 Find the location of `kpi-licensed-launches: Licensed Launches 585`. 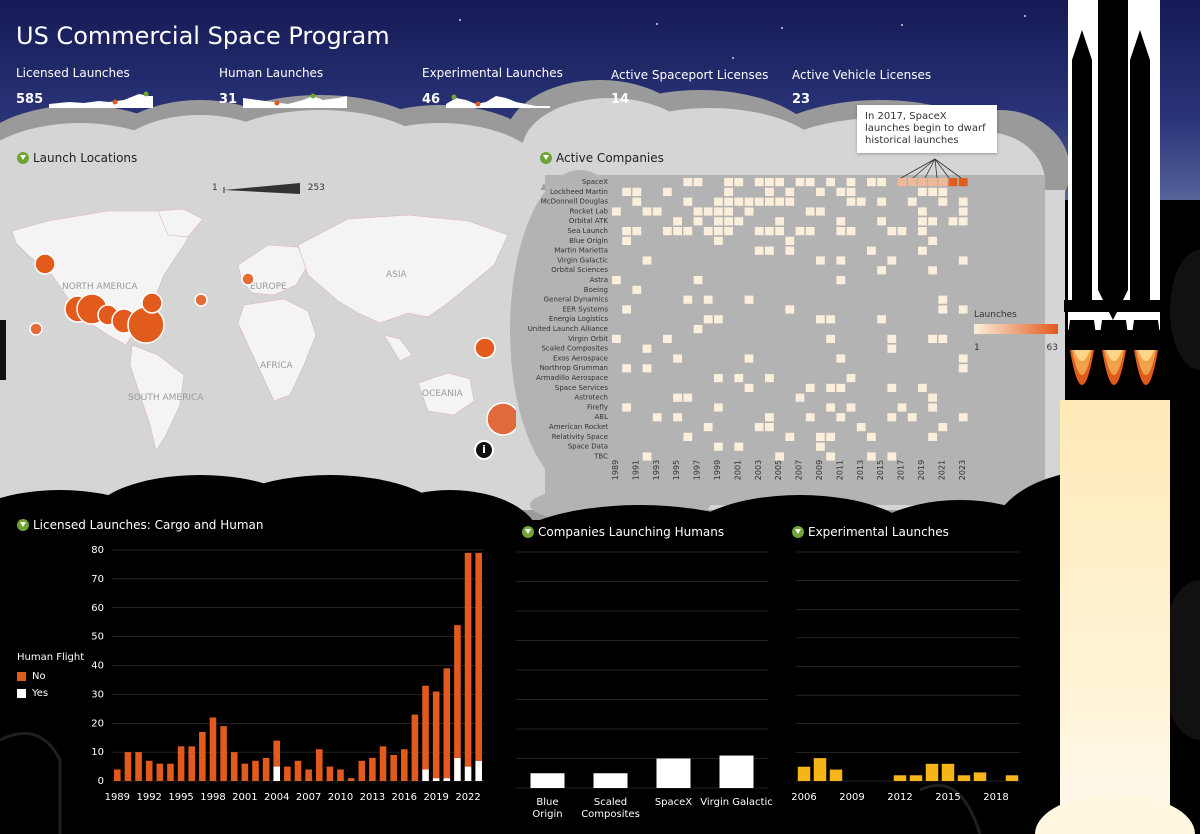

kpi-licensed-launches: Licensed Launches 585 is located at coordinates (85, 87).